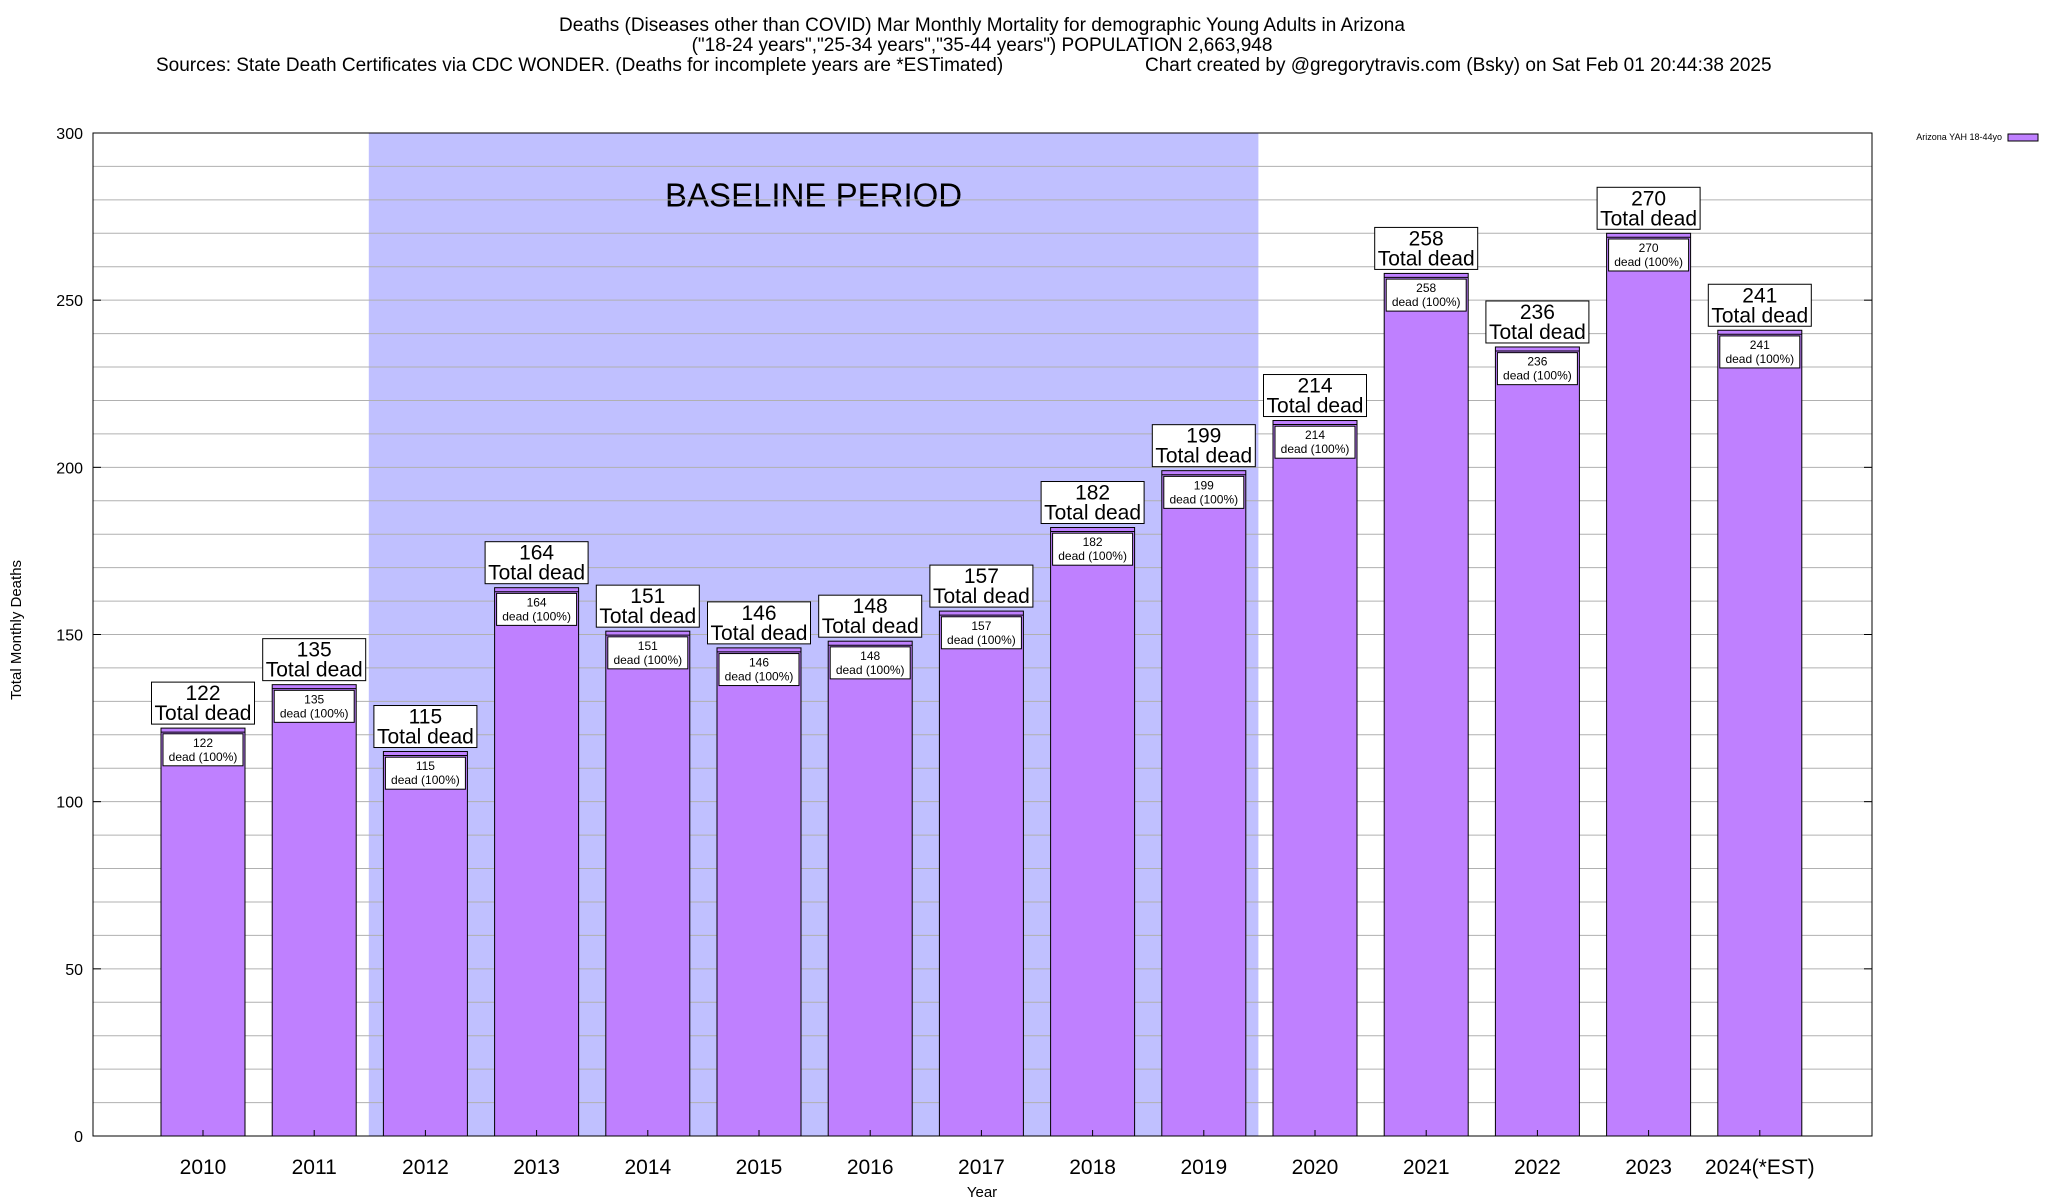 The width and height of the screenshot is (2048, 1200). What do you see at coordinates (1426, 288) in the screenshot?
I see `inner-value-label: 258` at bounding box center [1426, 288].